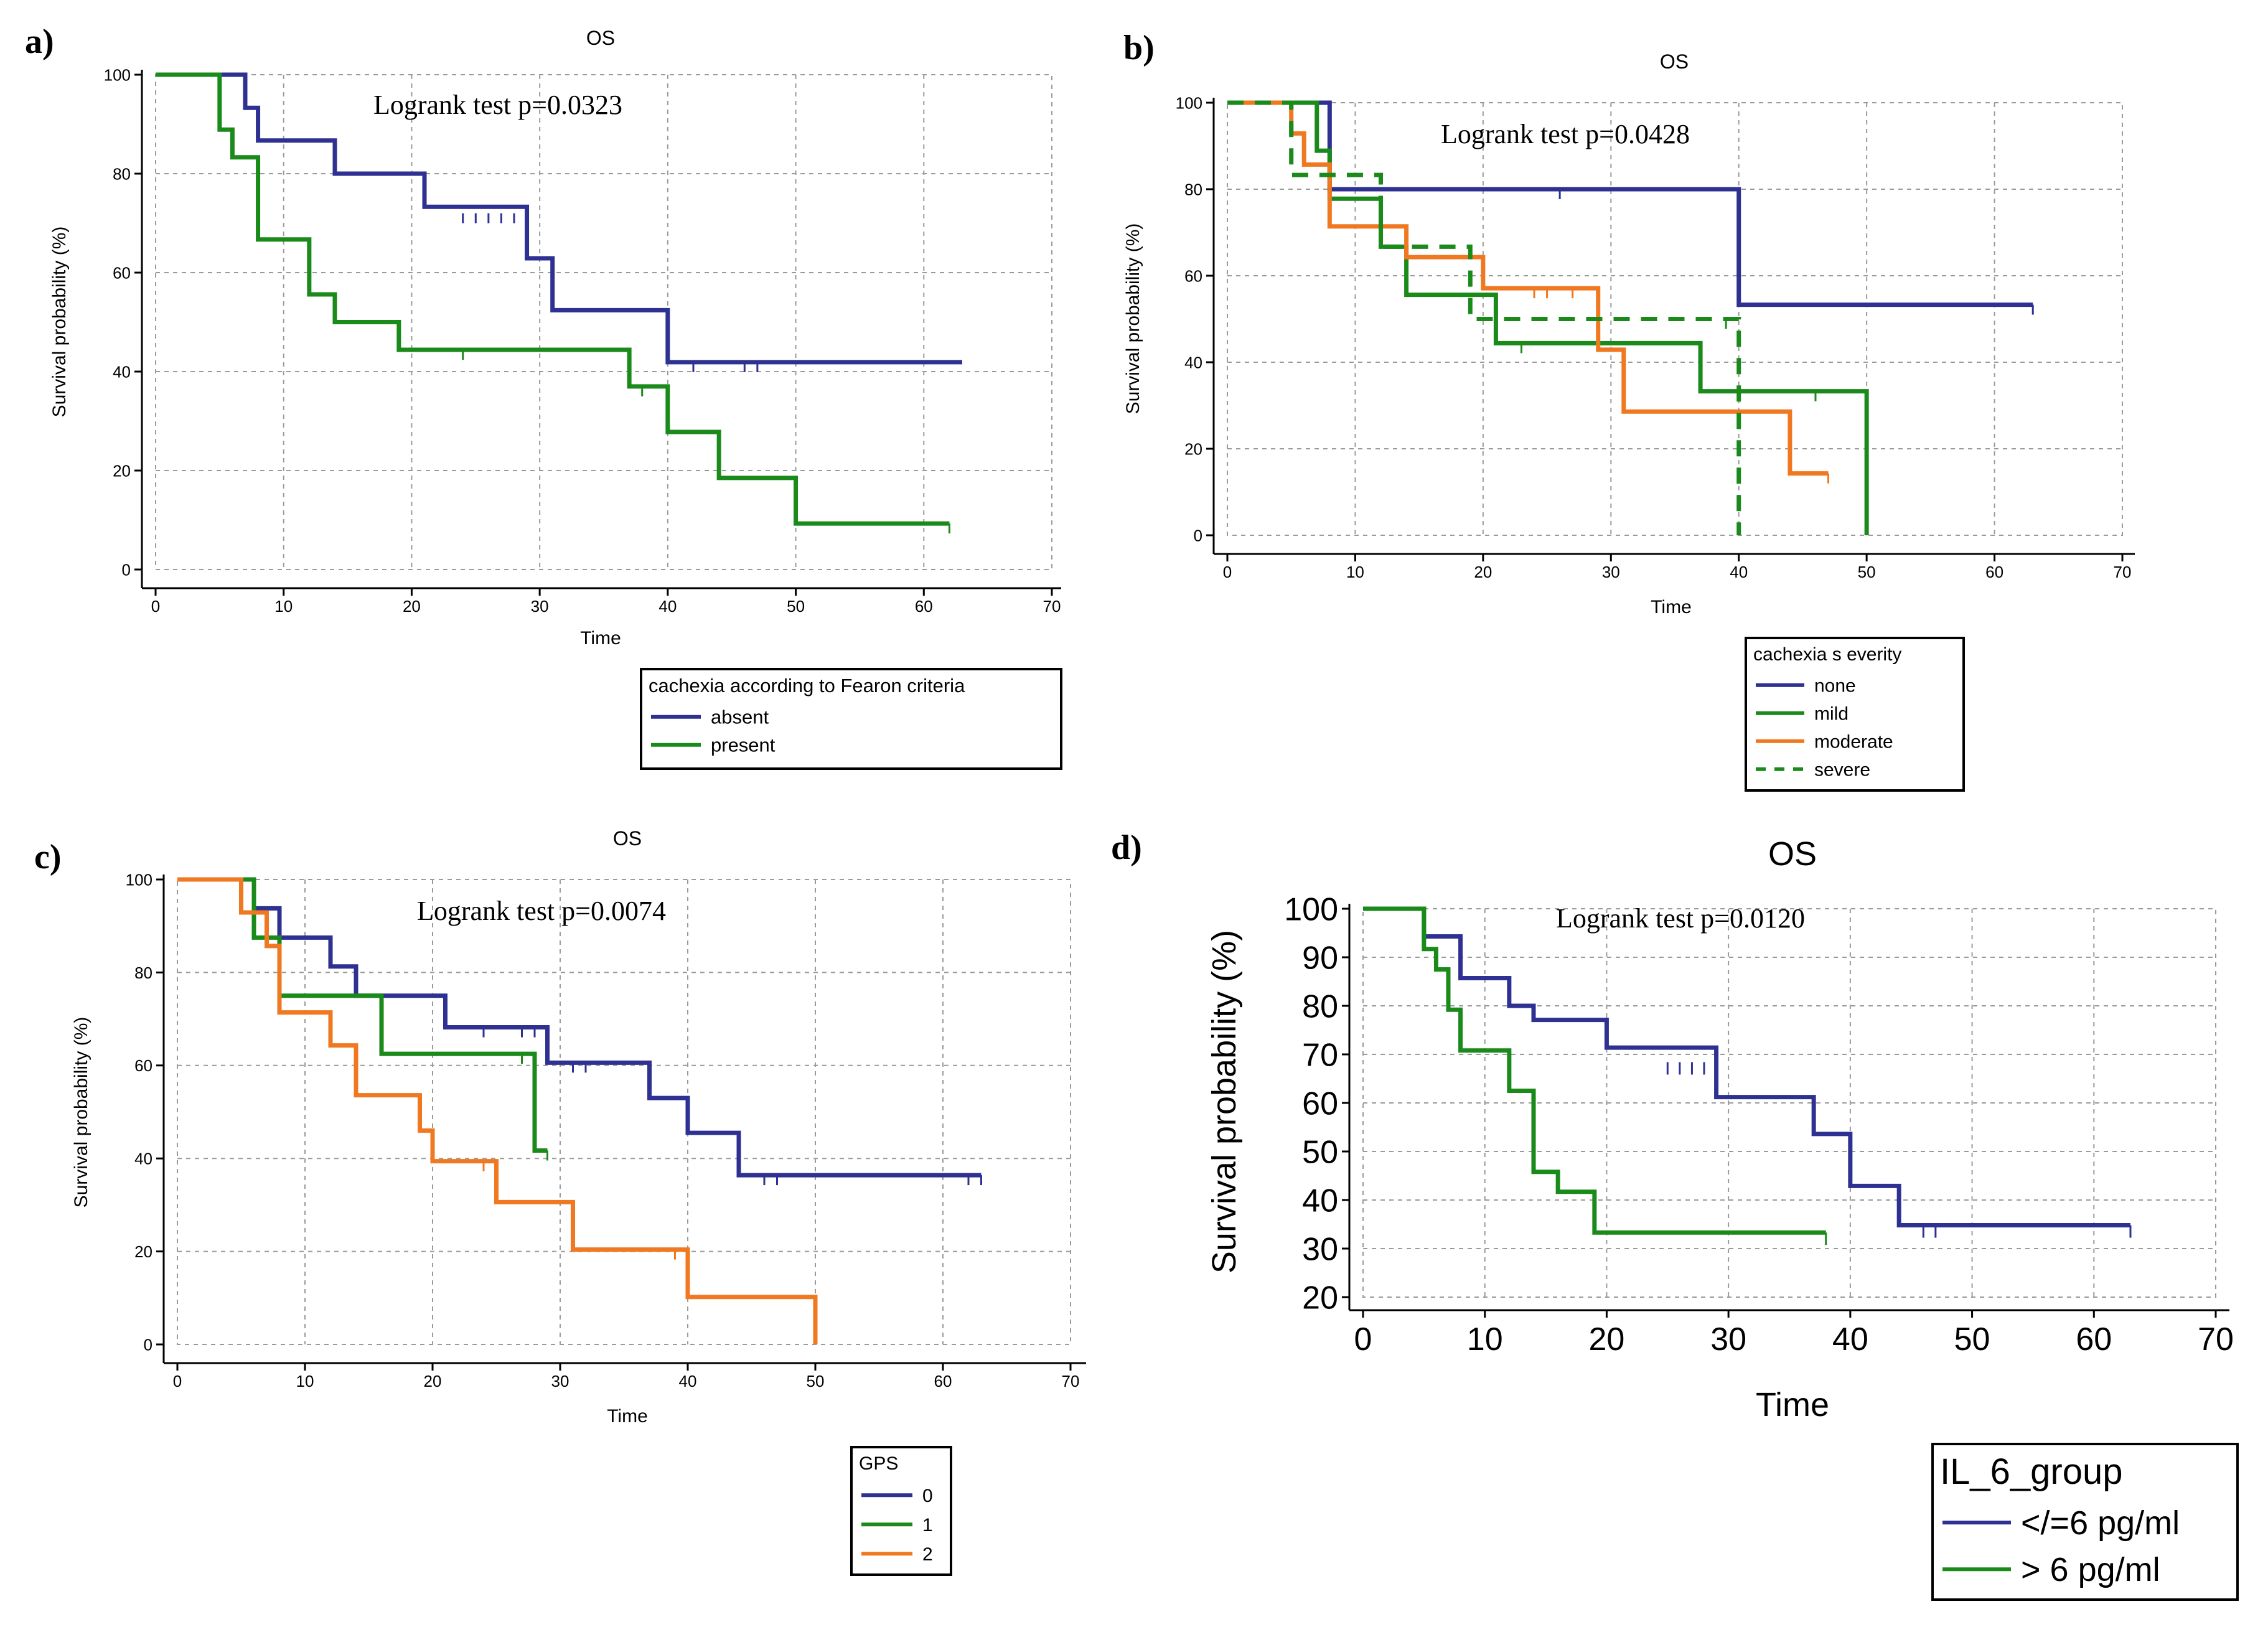  Describe the element at coordinates (2090, 1569) in the screenshot. I see `legend-entry-label: > 6 pg/ml` at that location.